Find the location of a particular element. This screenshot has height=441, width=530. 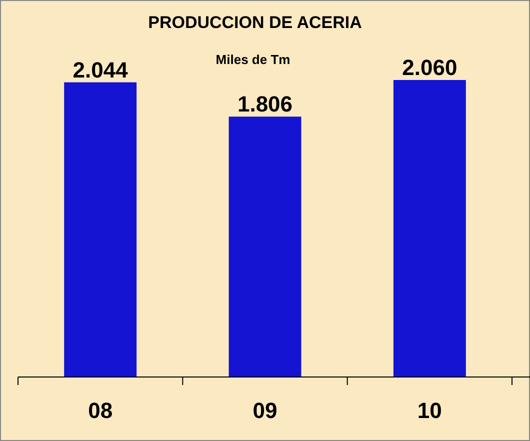

data-label: 2.044 is located at coordinates (100, 69).